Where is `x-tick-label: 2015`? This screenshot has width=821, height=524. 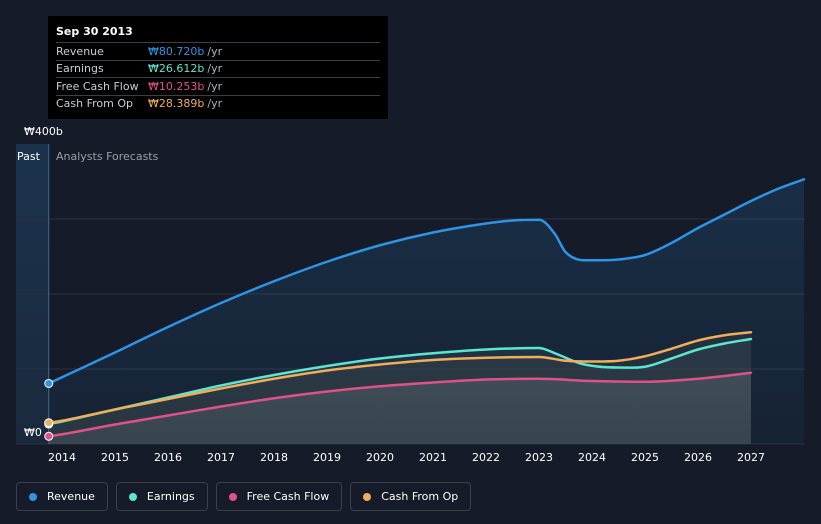 x-tick-label: 2015 is located at coordinates (115, 457).